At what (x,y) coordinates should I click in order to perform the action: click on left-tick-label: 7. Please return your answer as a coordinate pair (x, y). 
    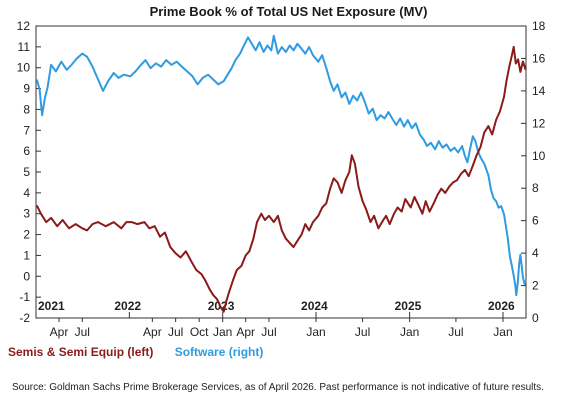
    Looking at the image, I should click on (26, 130).